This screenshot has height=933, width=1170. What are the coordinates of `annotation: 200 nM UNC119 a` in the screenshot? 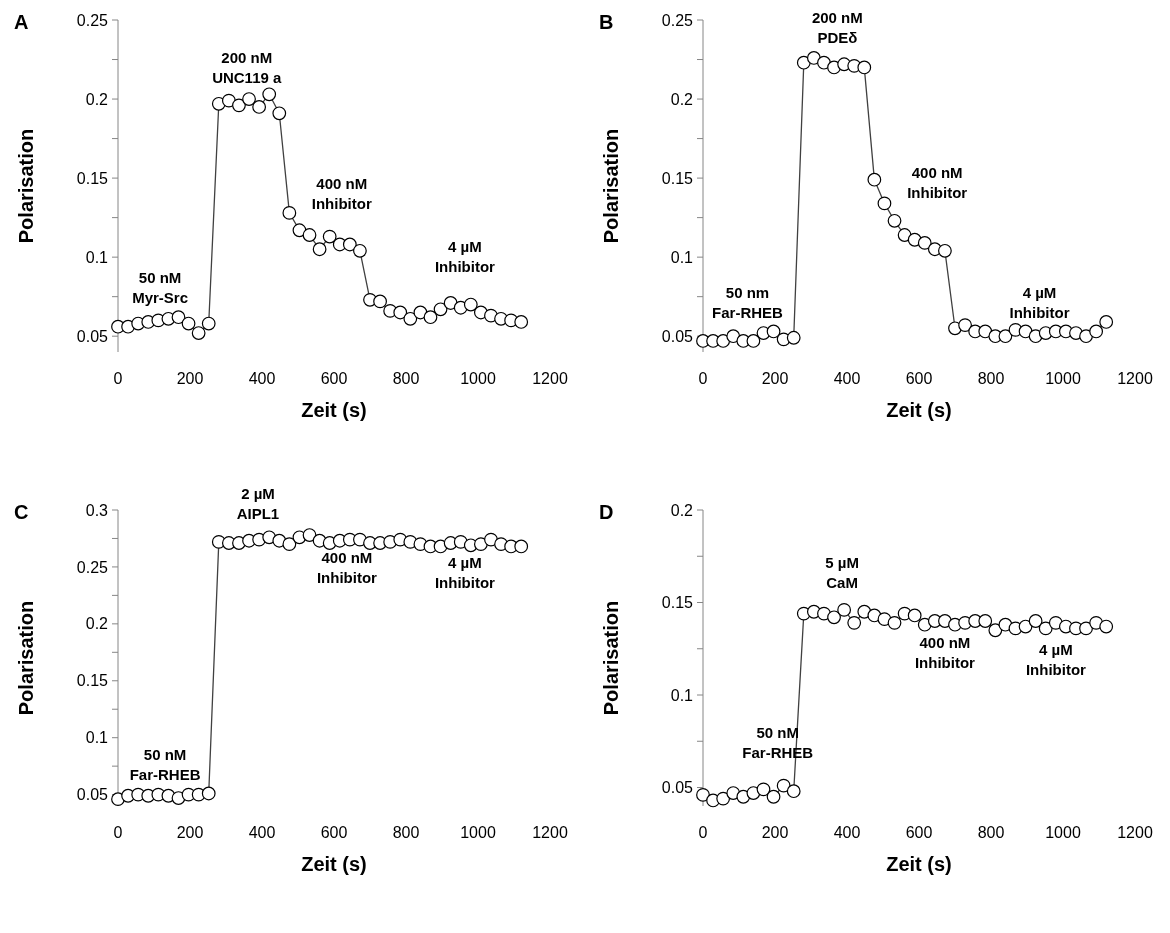 It's located at (247, 67).